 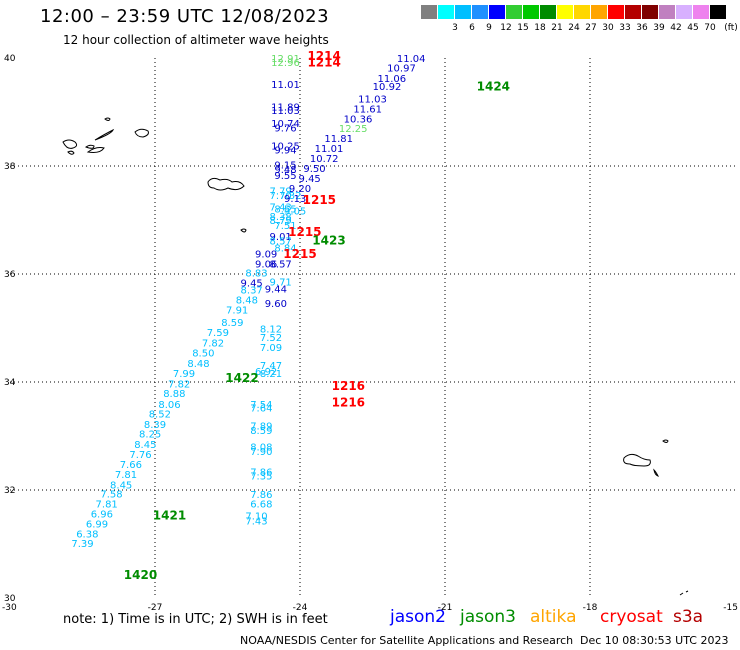 I want to click on island-porto-santo, so click(x=665, y=441).